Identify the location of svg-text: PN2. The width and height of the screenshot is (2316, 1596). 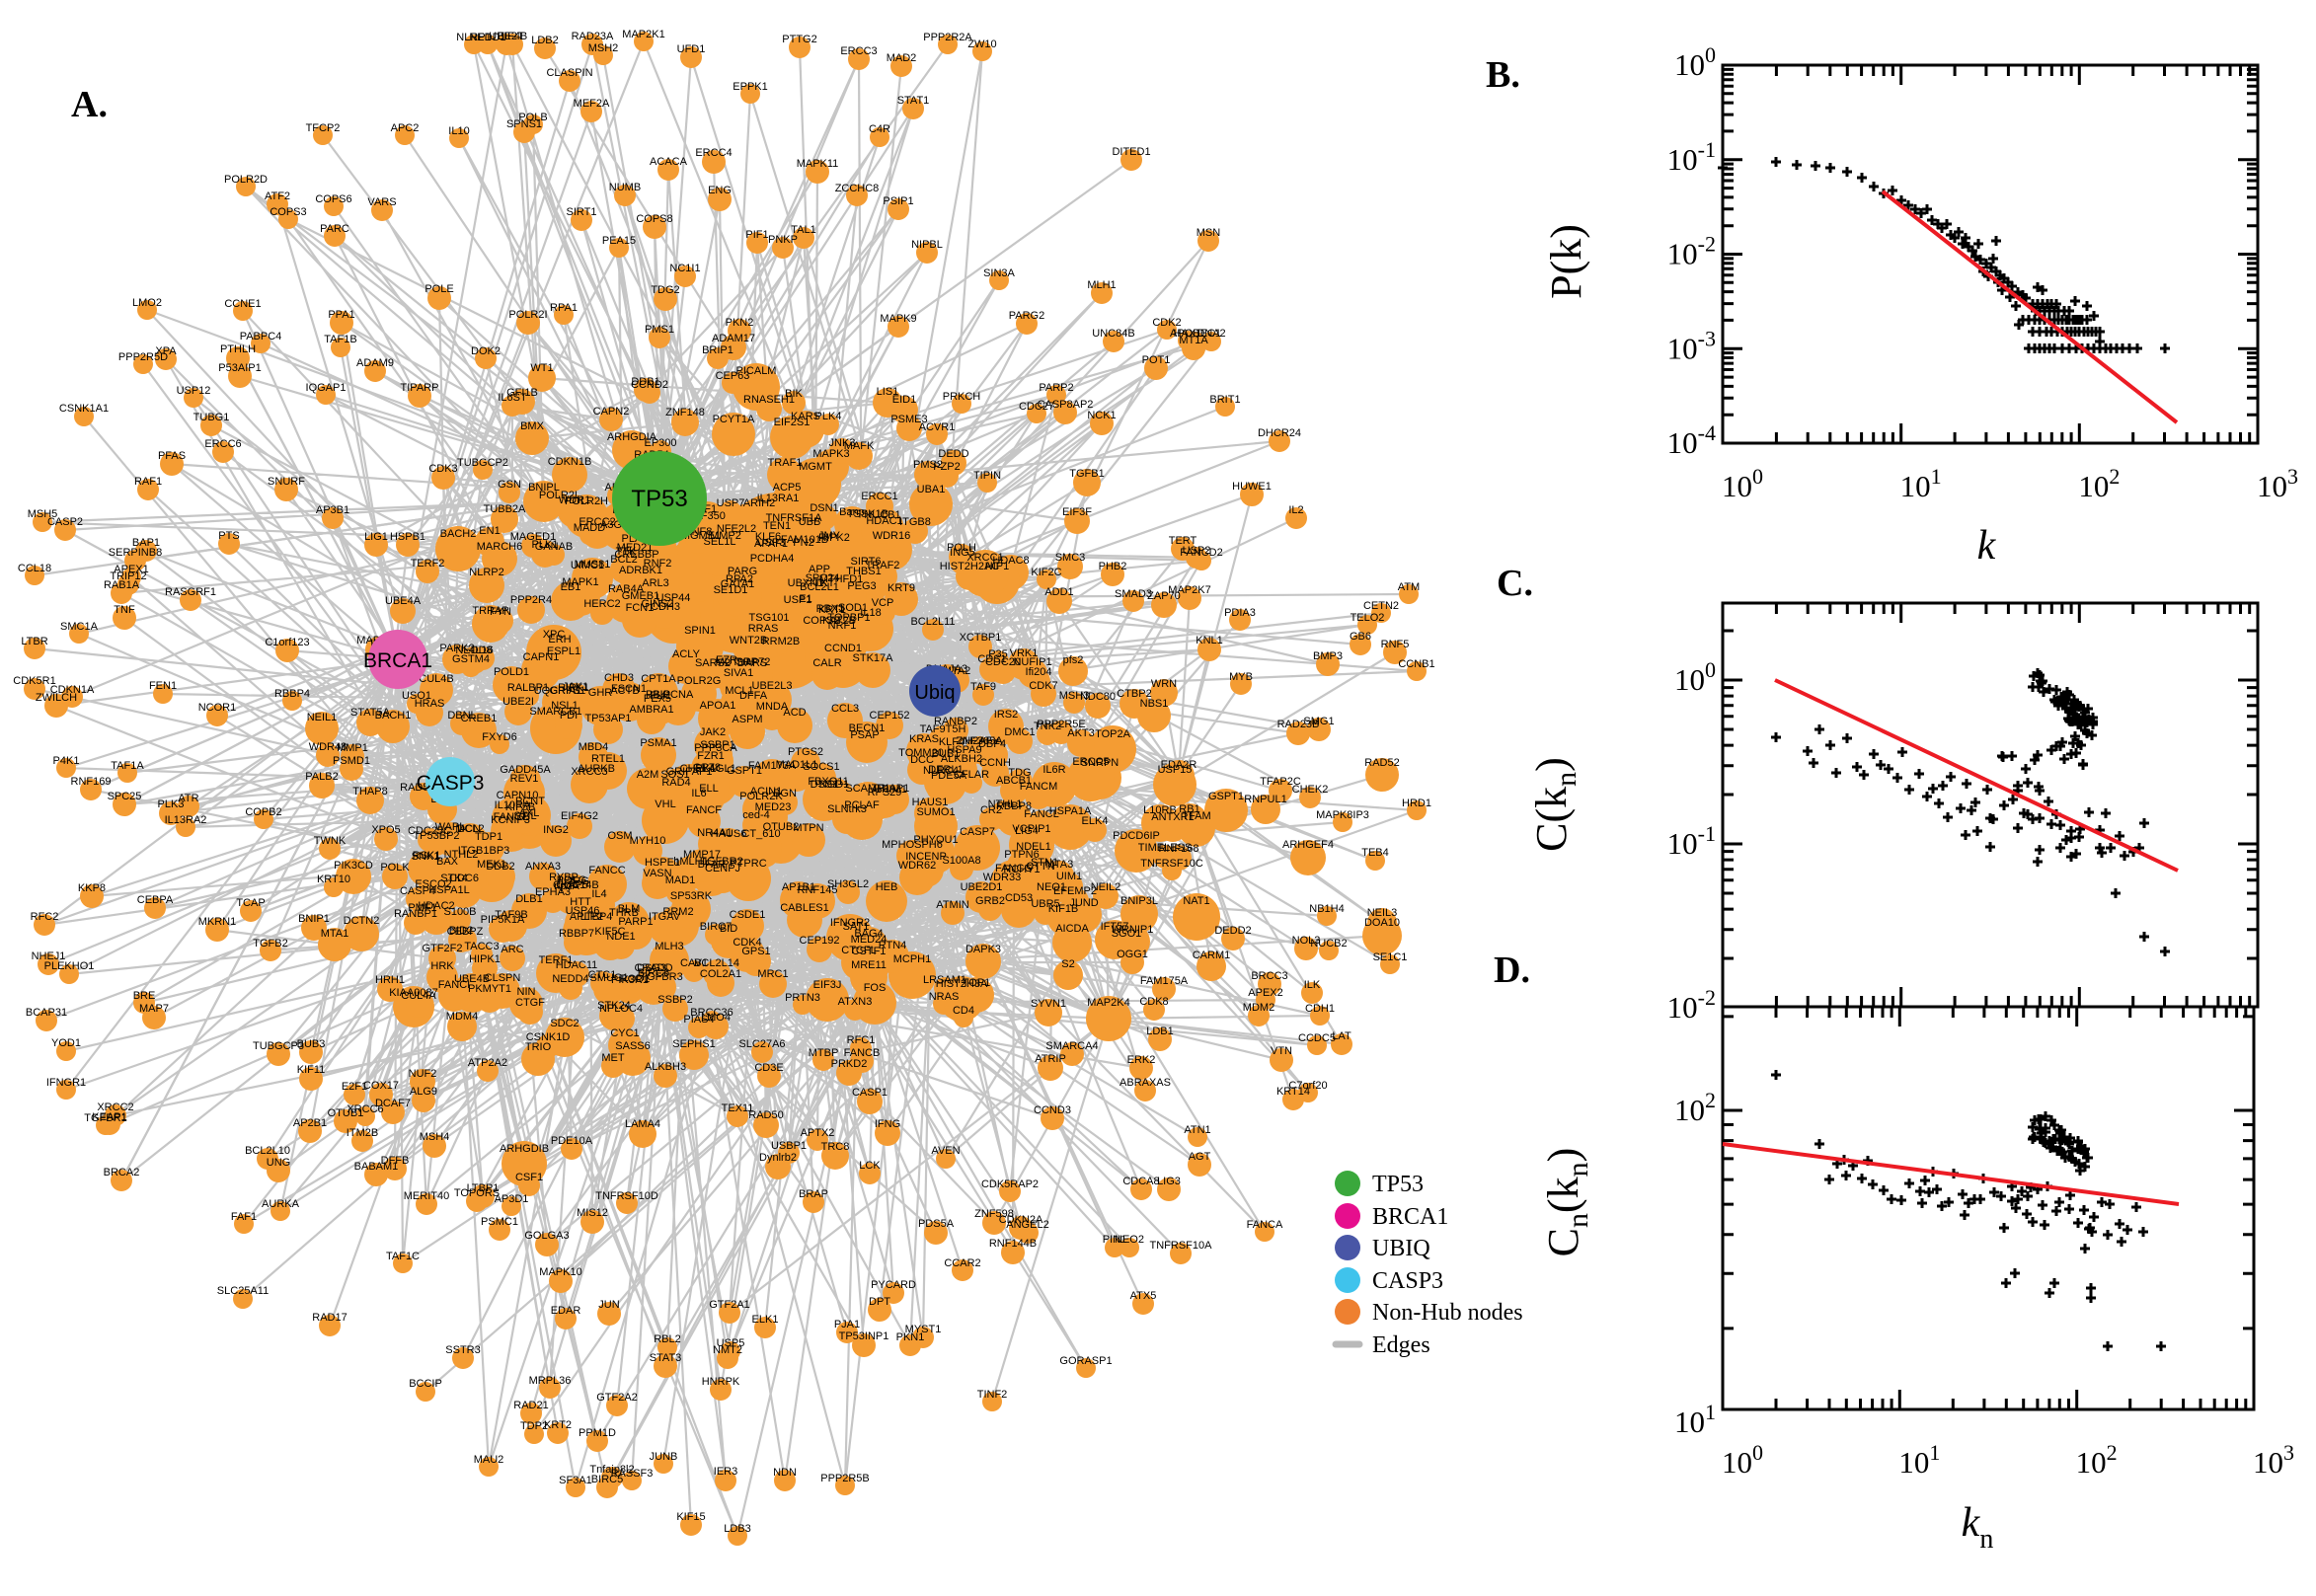
(803, 543).